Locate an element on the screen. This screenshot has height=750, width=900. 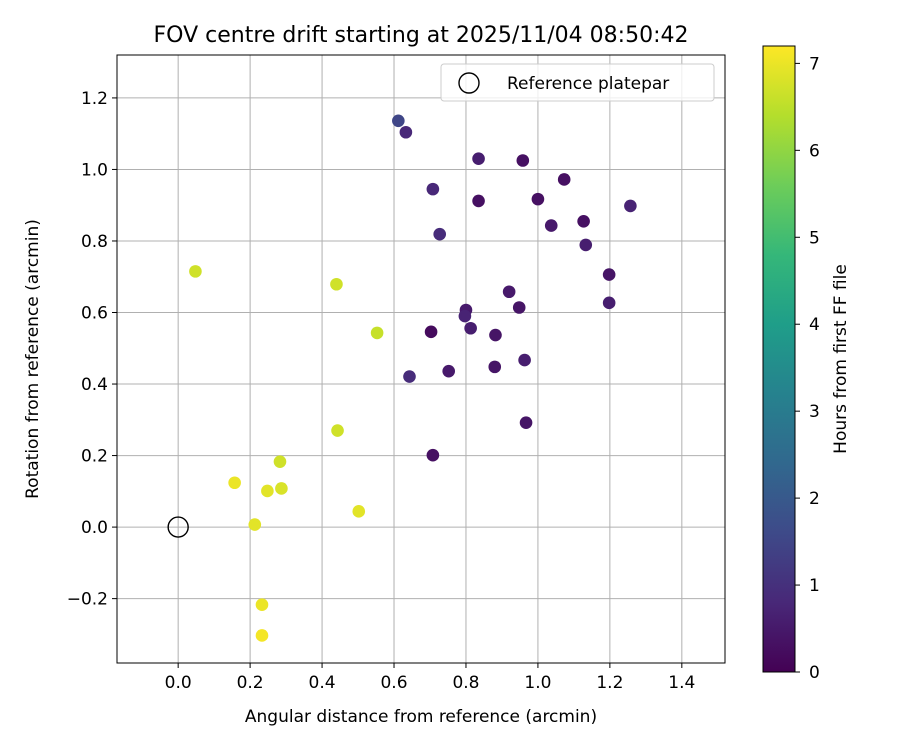
x-tick-label: 1.4 is located at coordinates (681, 683).